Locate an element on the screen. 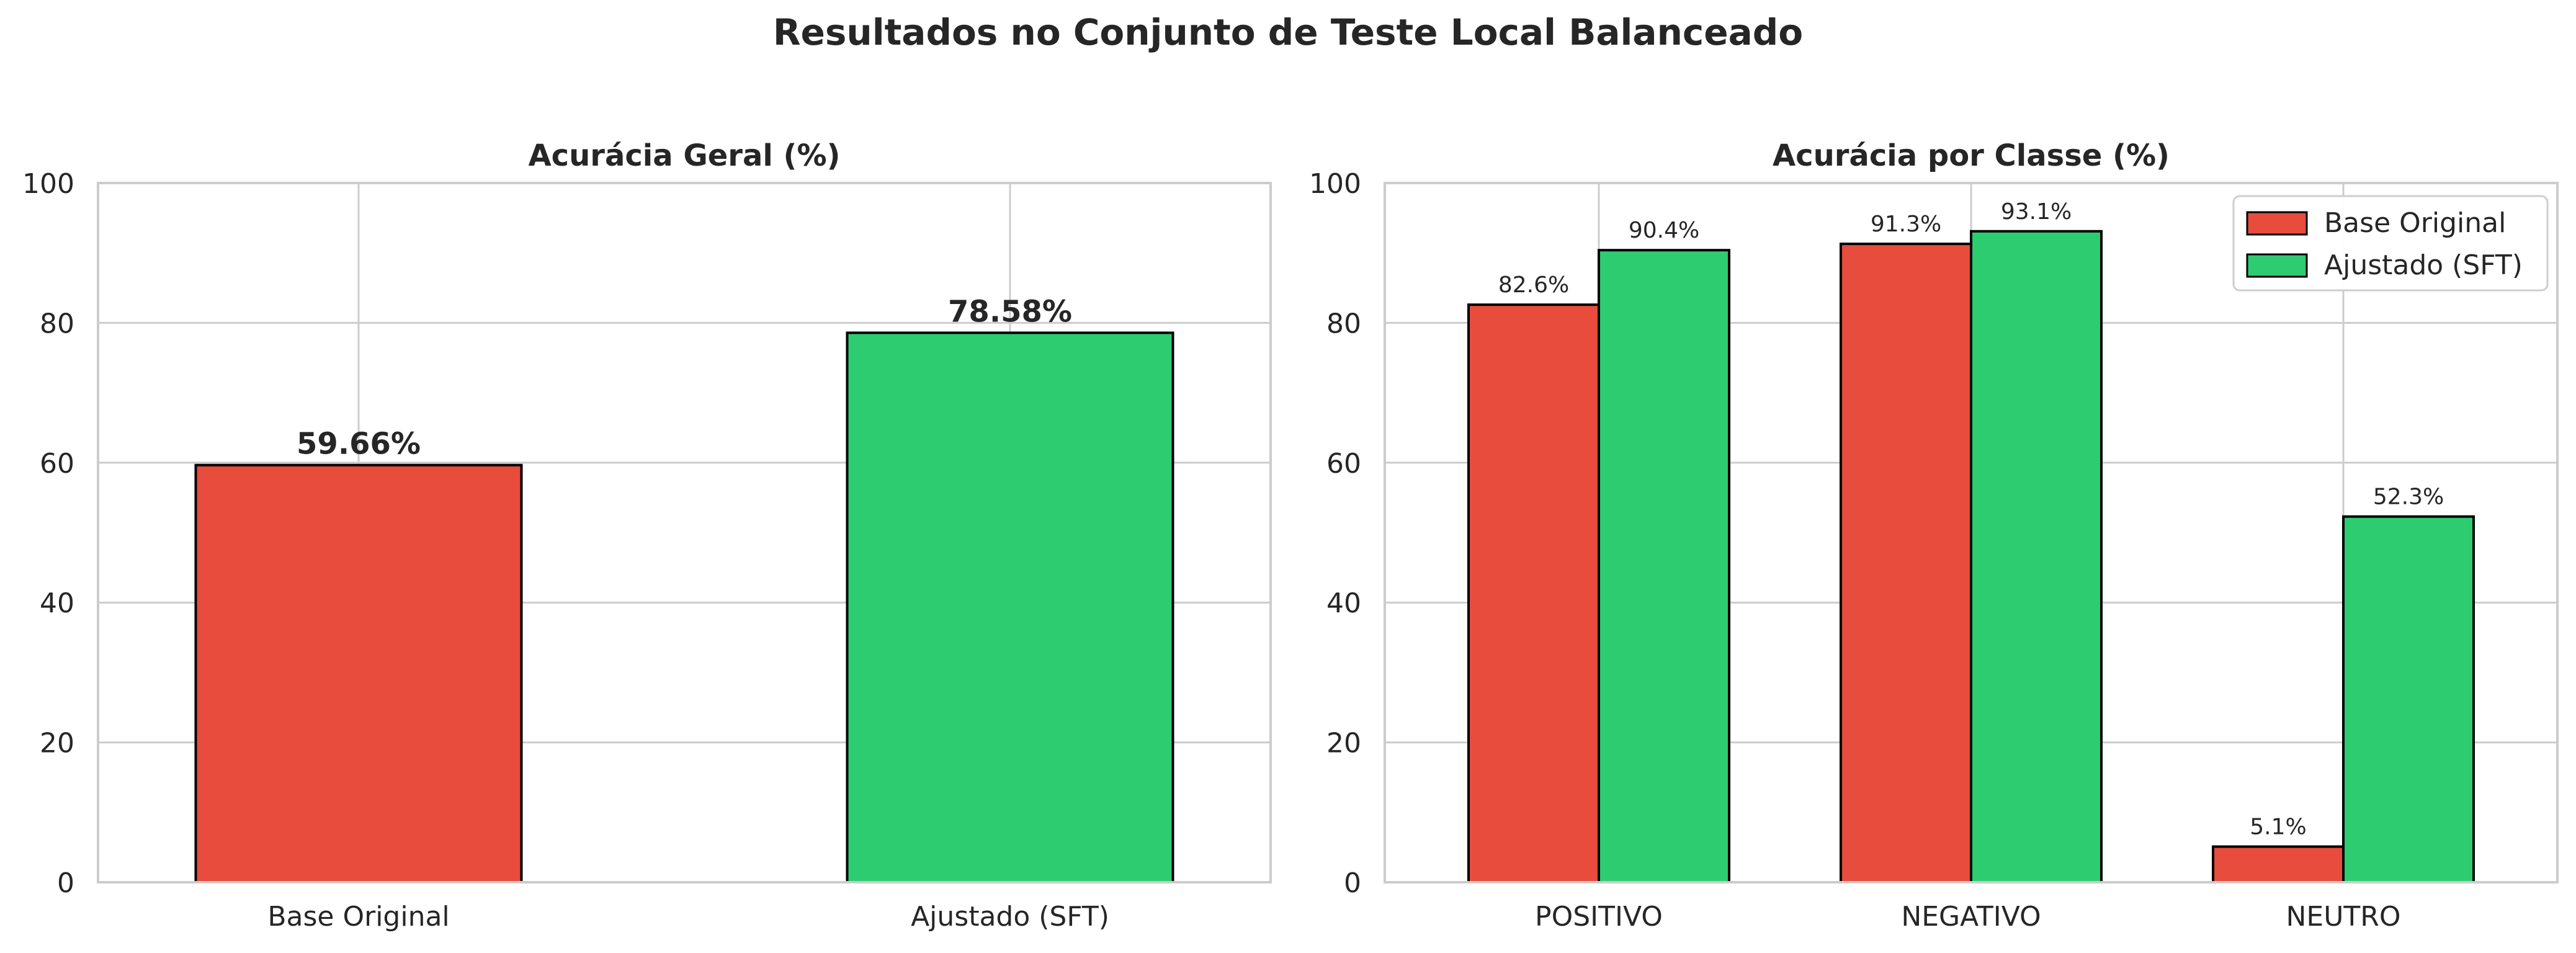 Image resolution: width=2576 pixels, height=953 pixels. legend-box is located at coordinates (2390, 243).